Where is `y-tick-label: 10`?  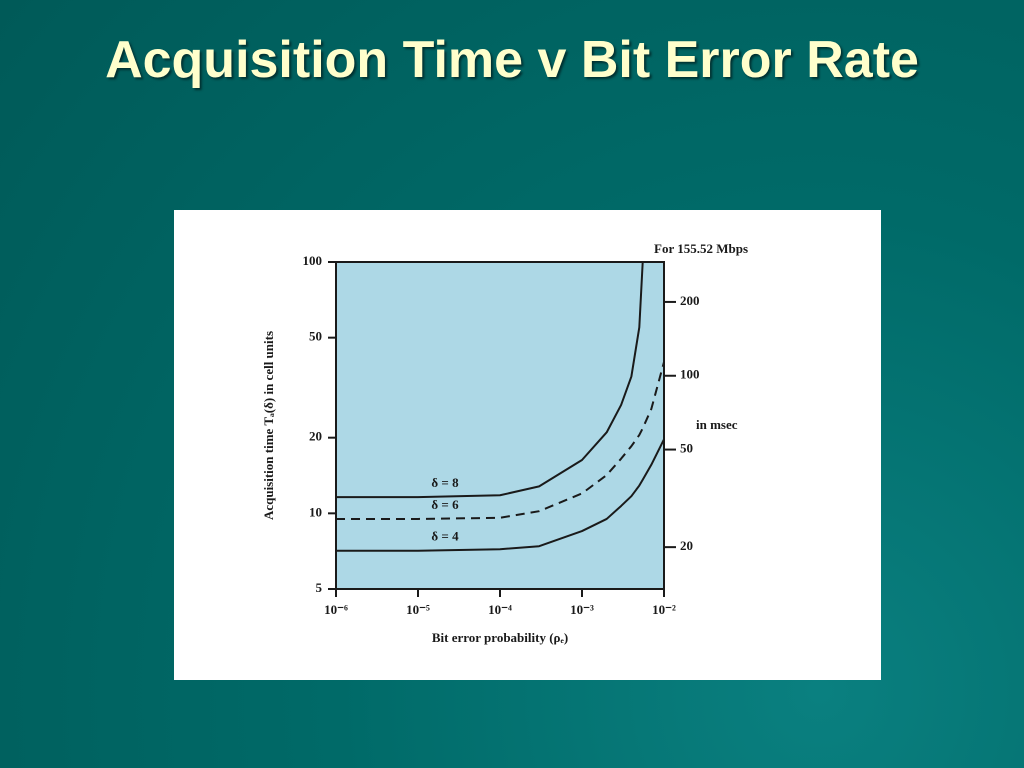 y-tick-label: 10 is located at coordinates (315, 511).